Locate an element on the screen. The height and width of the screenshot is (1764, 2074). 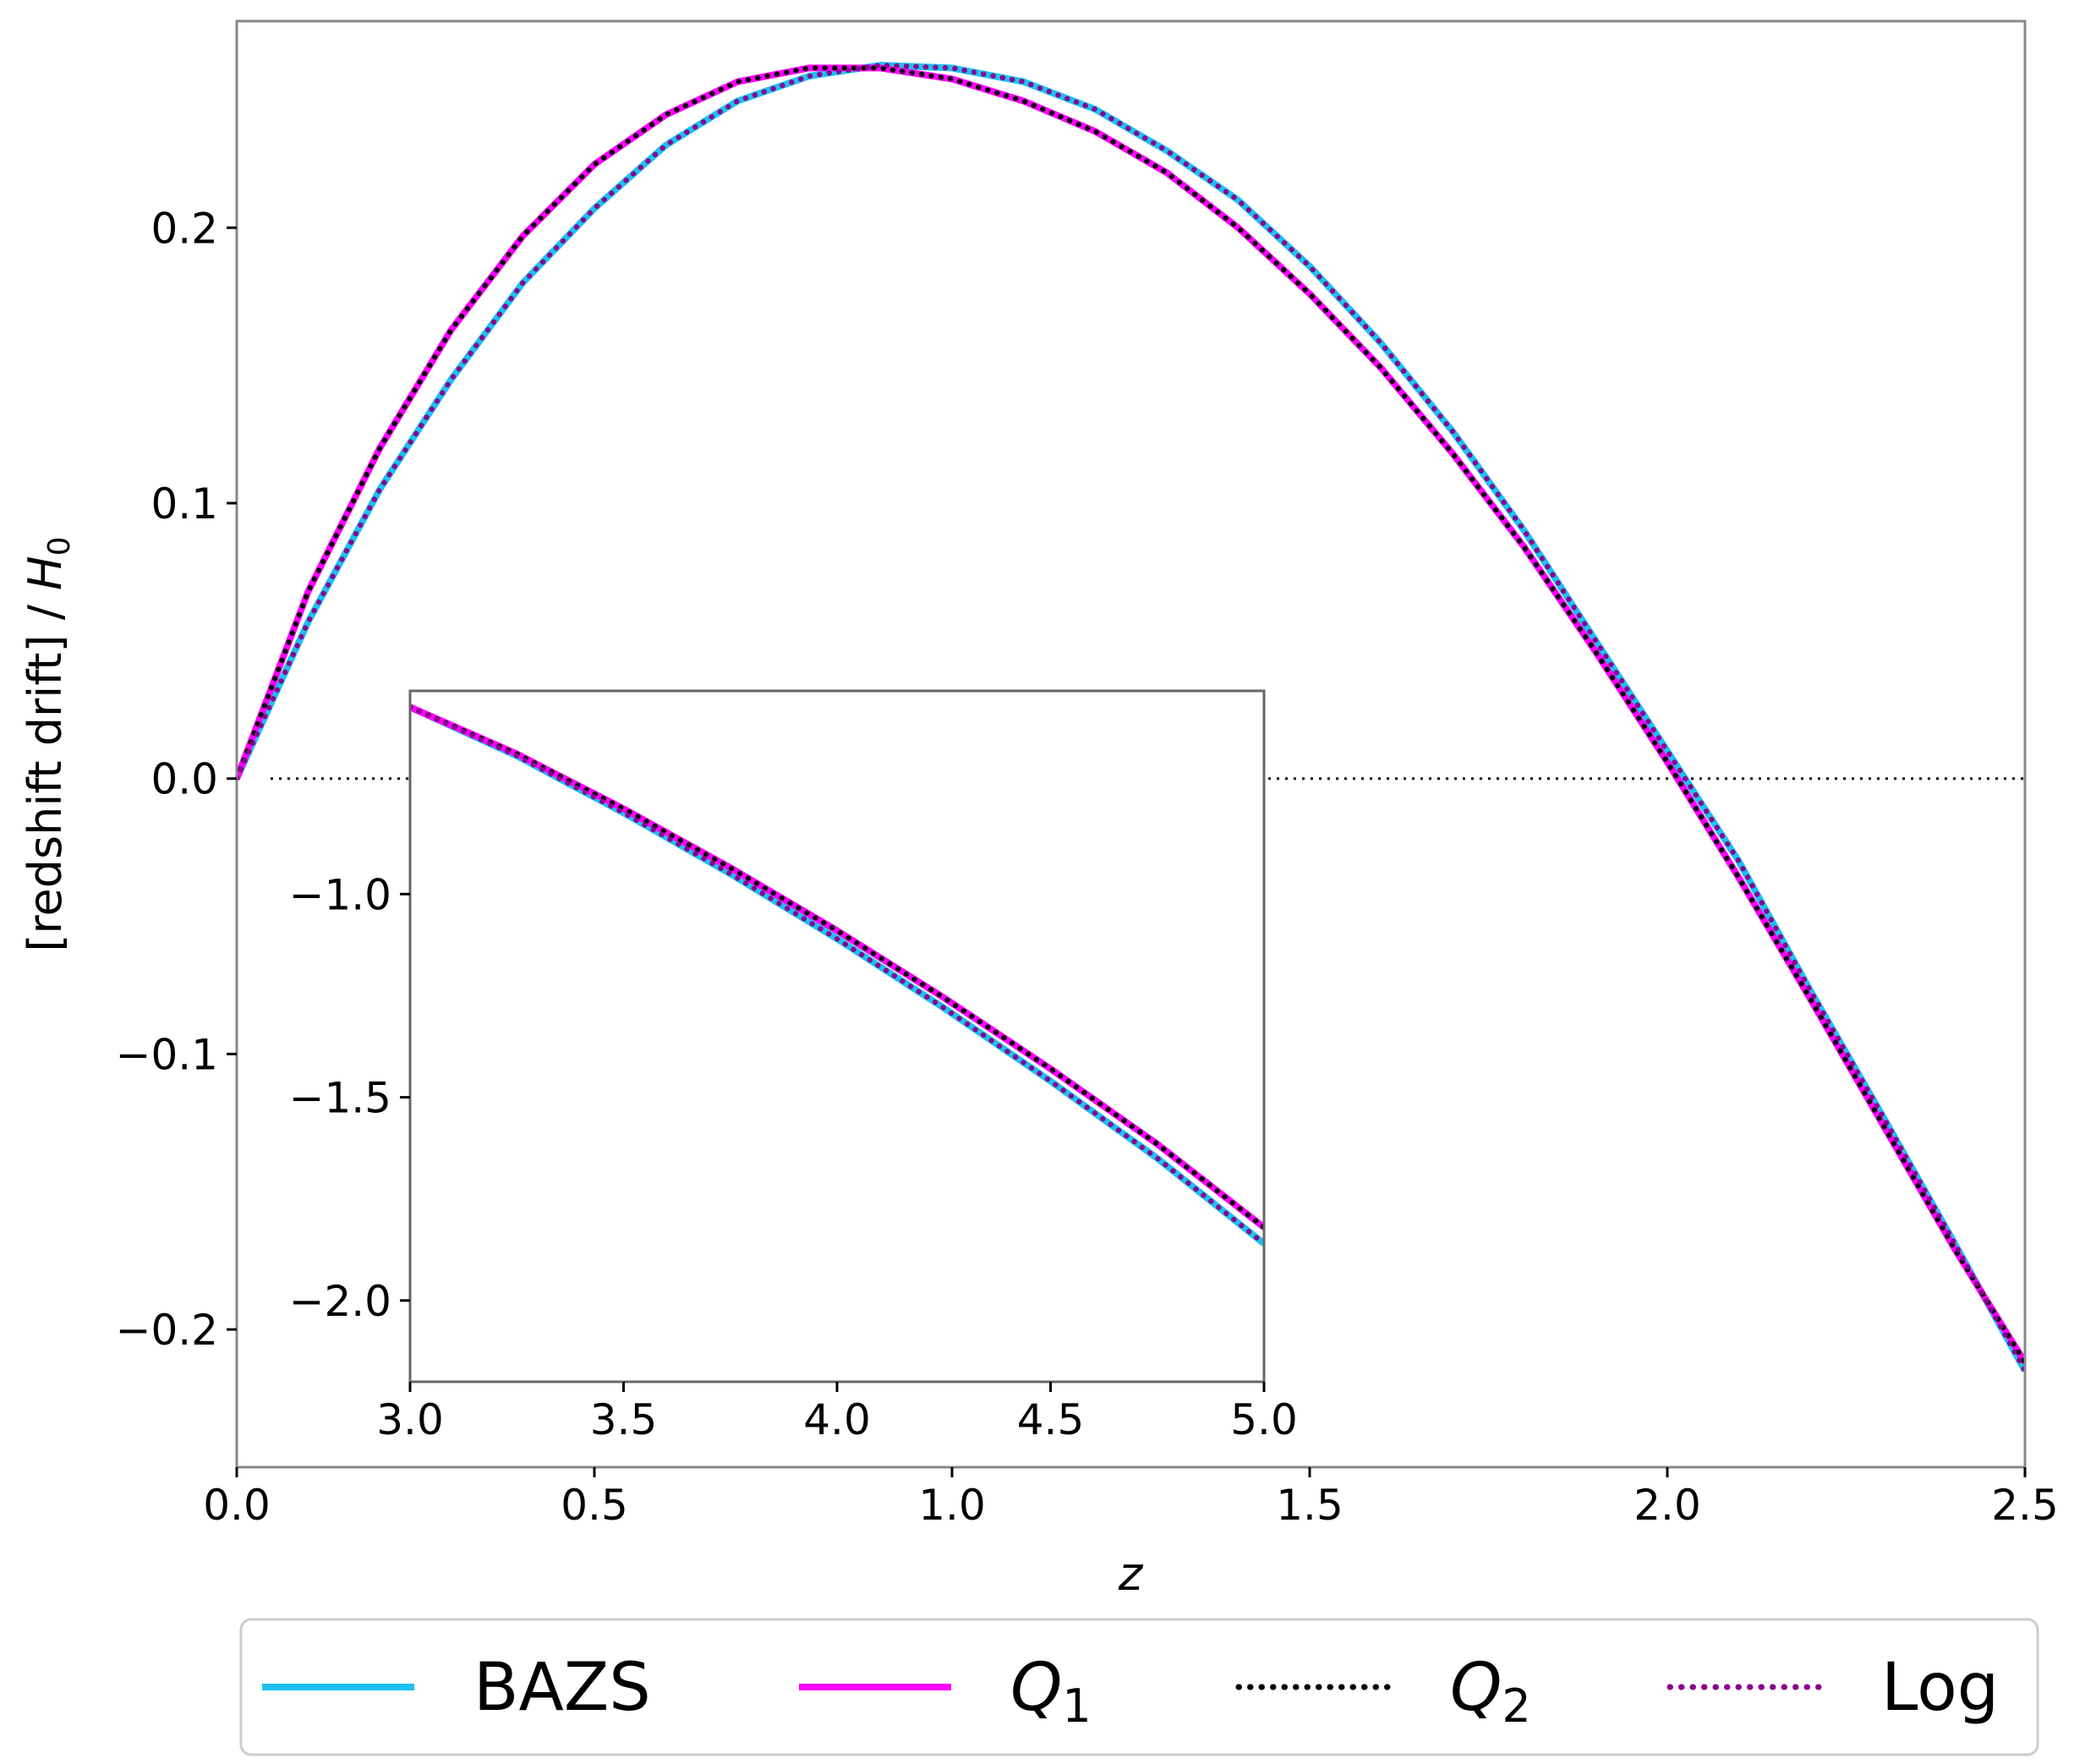
inset-y-tick-label: −1.0 is located at coordinates (340, 894).